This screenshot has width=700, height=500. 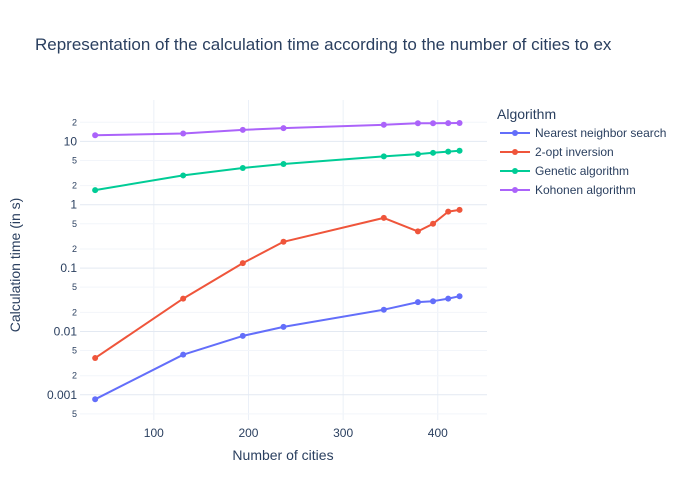 What do you see at coordinates (68, 268) in the screenshot?
I see `y-tick-label: 0.1` at bounding box center [68, 268].